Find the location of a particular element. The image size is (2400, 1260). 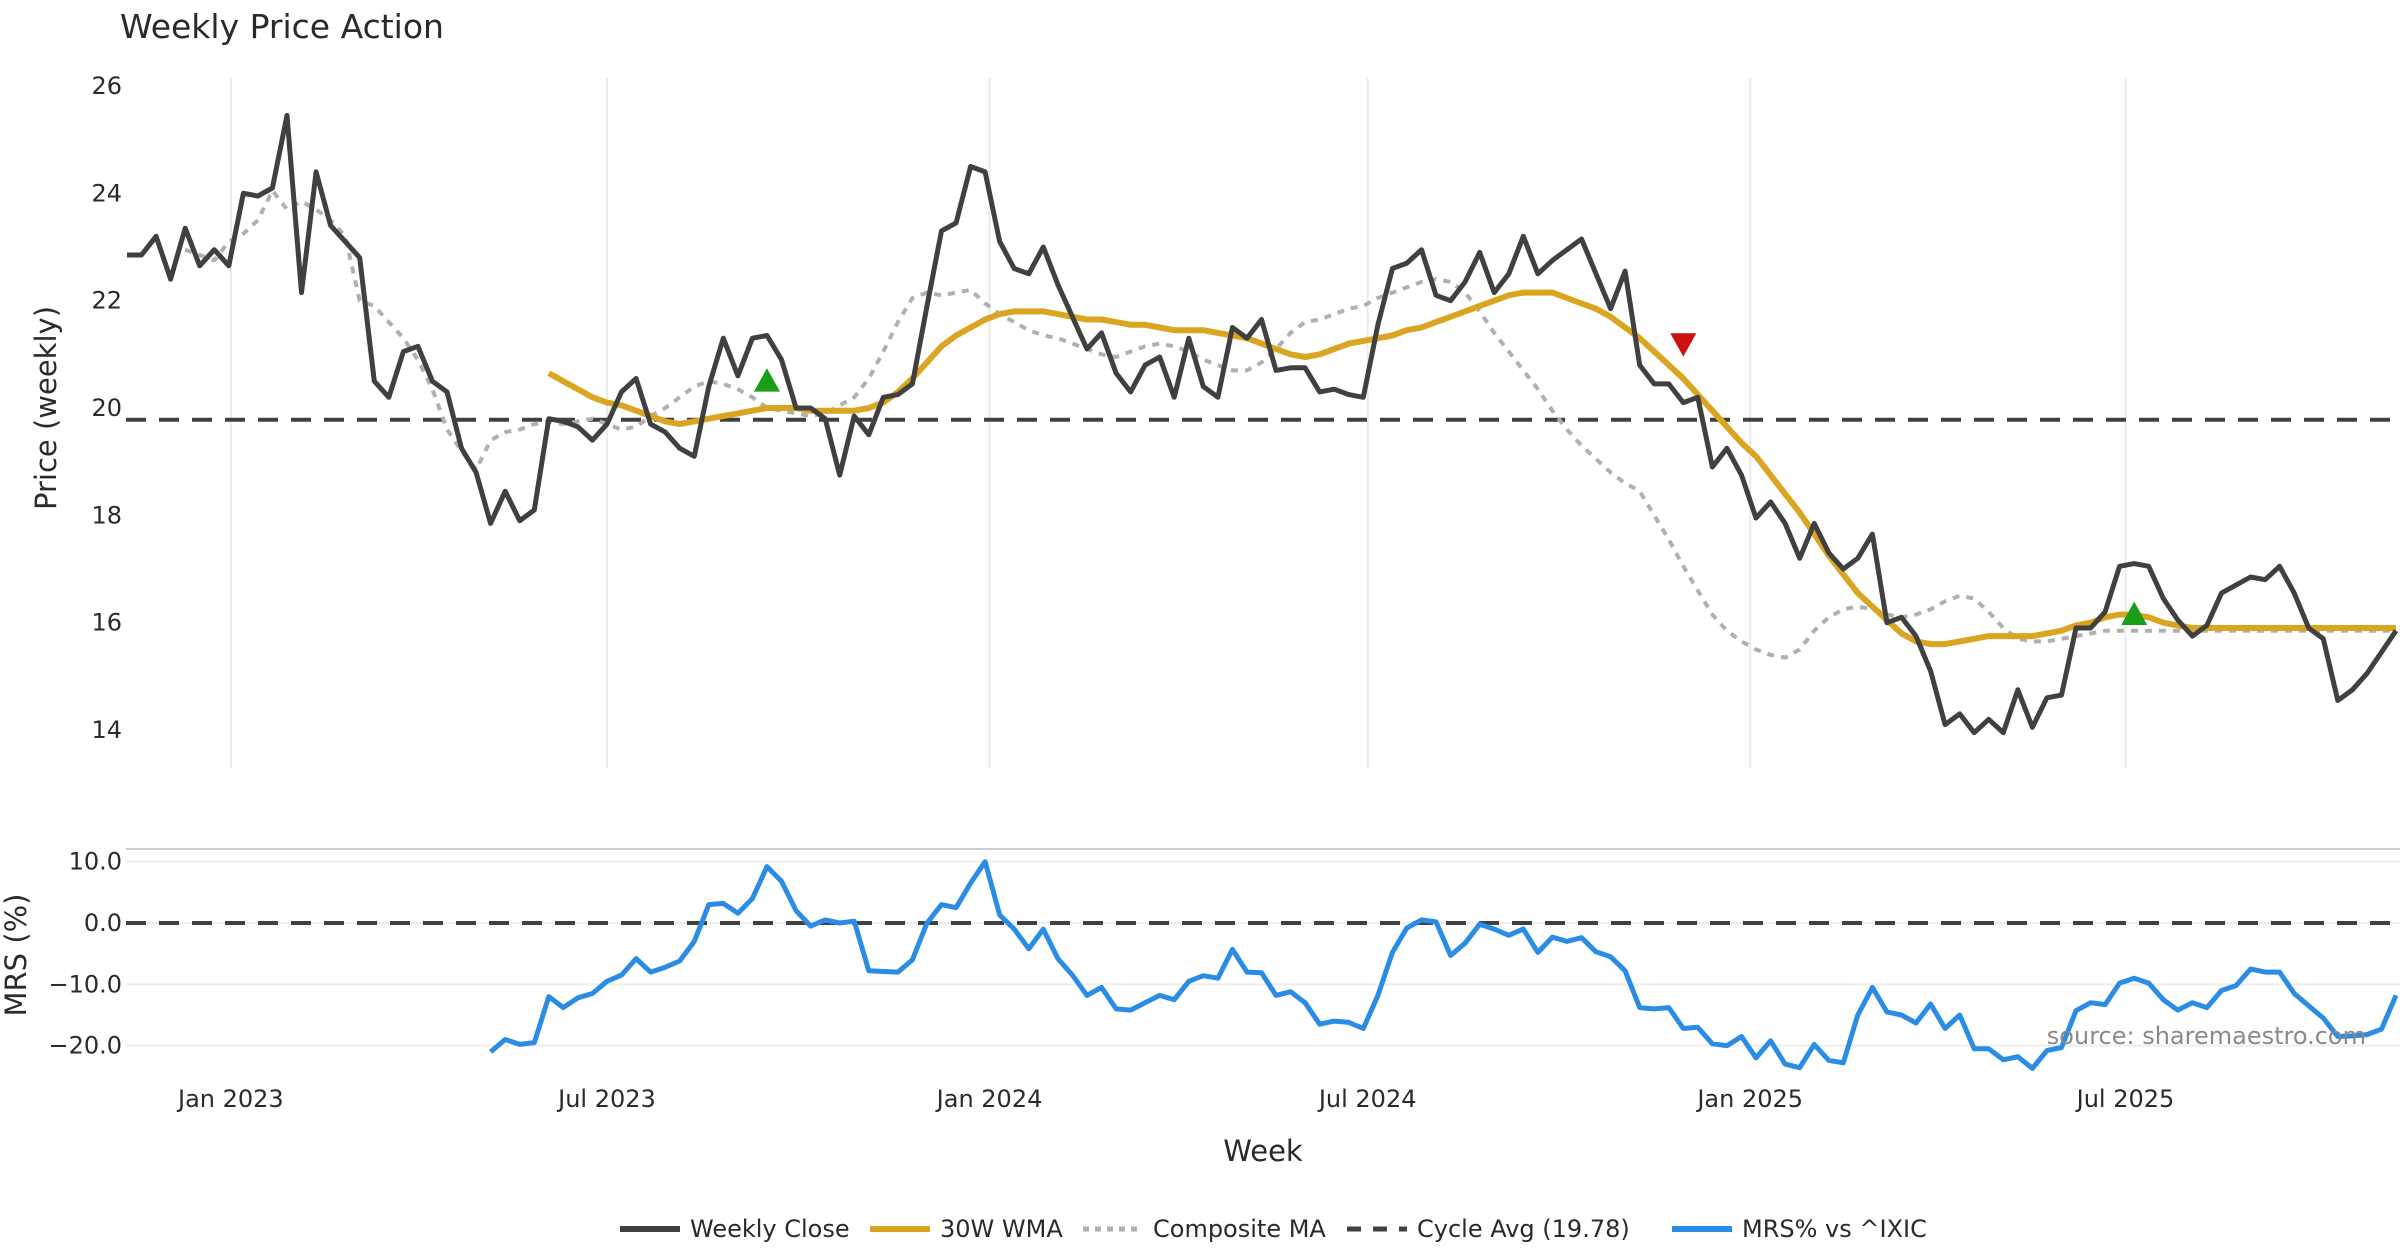

x-tick-label: Jul 2025 is located at coordinates (2125, 1099).